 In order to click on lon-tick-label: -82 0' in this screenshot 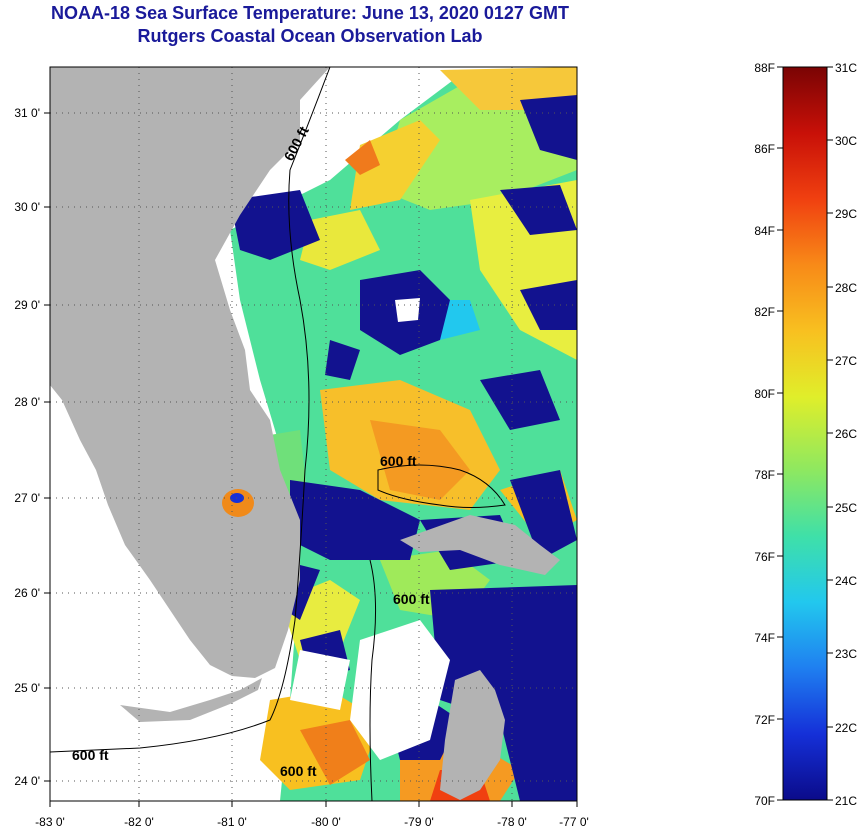, I will do `click(139, 822)`.